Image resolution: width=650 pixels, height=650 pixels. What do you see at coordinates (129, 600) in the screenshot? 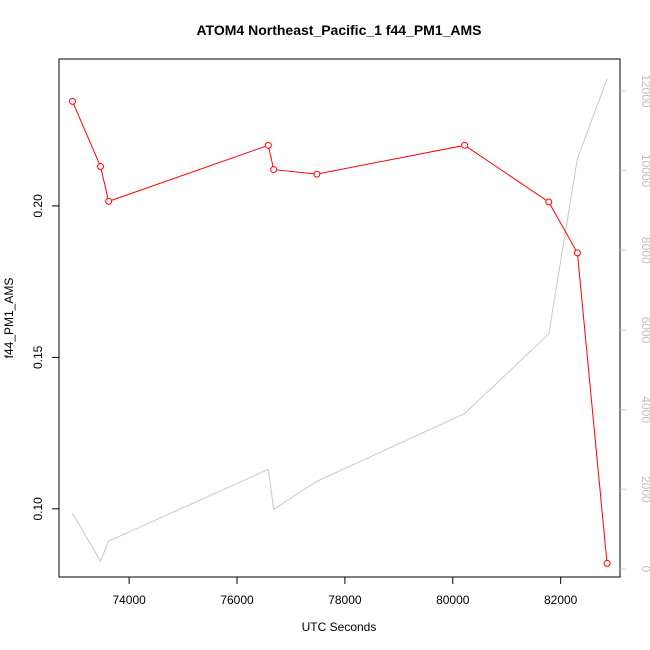
I see `x-tick-label: 74000` at bounding box center [129, 600].